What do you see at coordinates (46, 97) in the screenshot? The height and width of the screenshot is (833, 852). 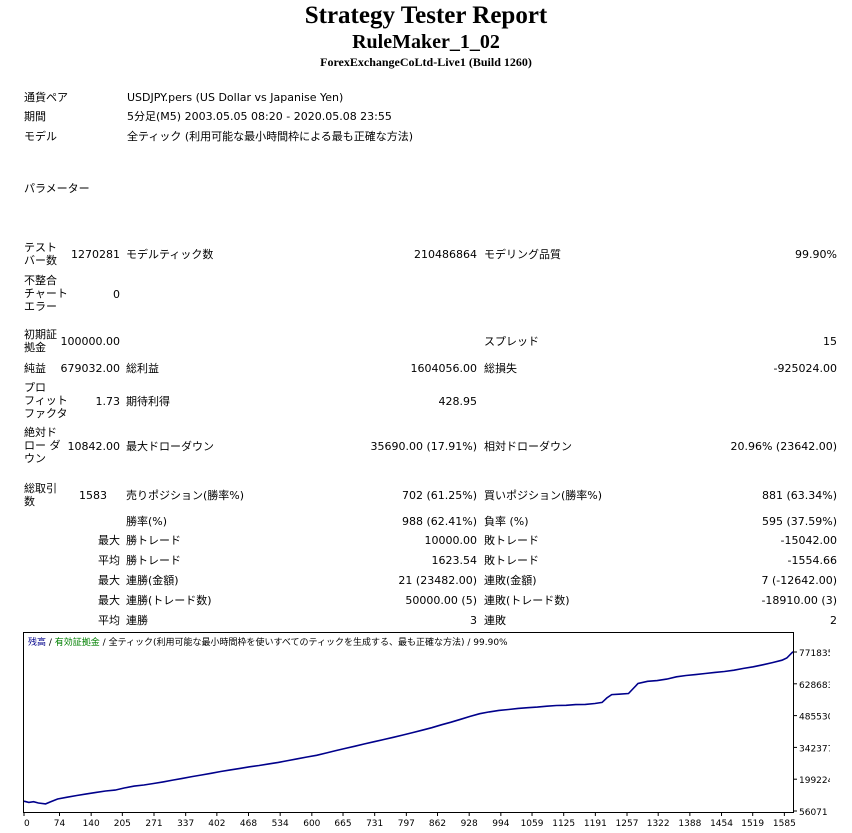 I see `pair-label: 通貨ペア` at bounding box center [46, 97].